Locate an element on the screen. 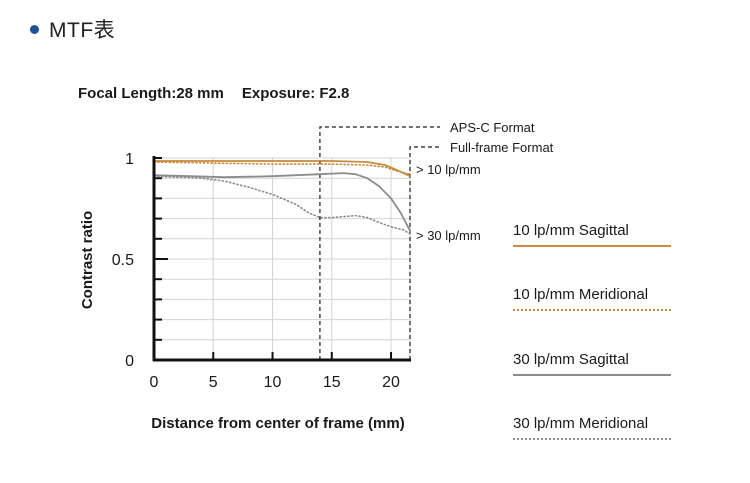  series-line-10-lp-mm-sagittal is located at coordinates (282, 169).